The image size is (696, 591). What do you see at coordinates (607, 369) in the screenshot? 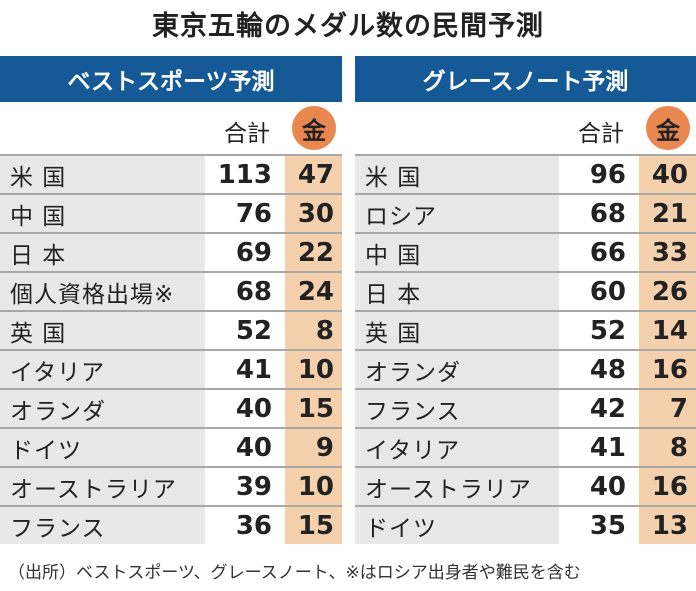
I see `total-cell: 48` at bounding box center [607, 369].